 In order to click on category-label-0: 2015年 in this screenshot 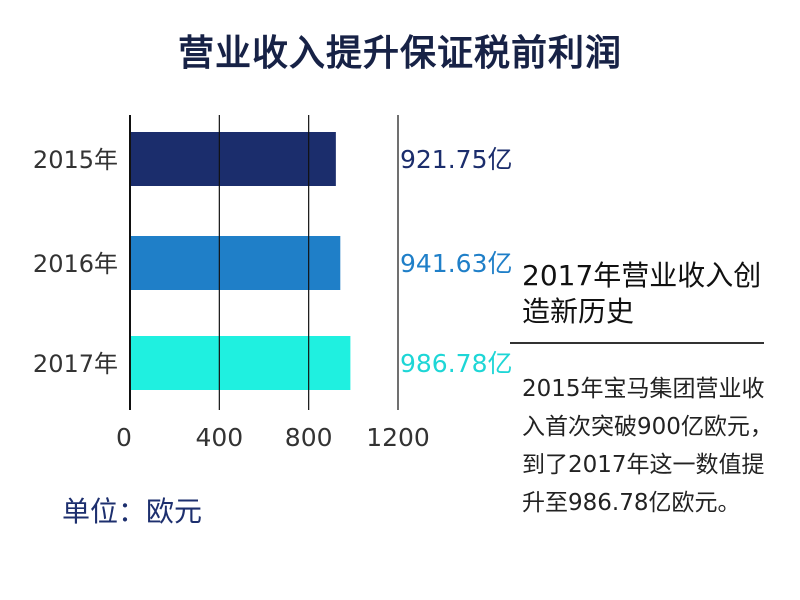, I will do `click(75, 160)`.